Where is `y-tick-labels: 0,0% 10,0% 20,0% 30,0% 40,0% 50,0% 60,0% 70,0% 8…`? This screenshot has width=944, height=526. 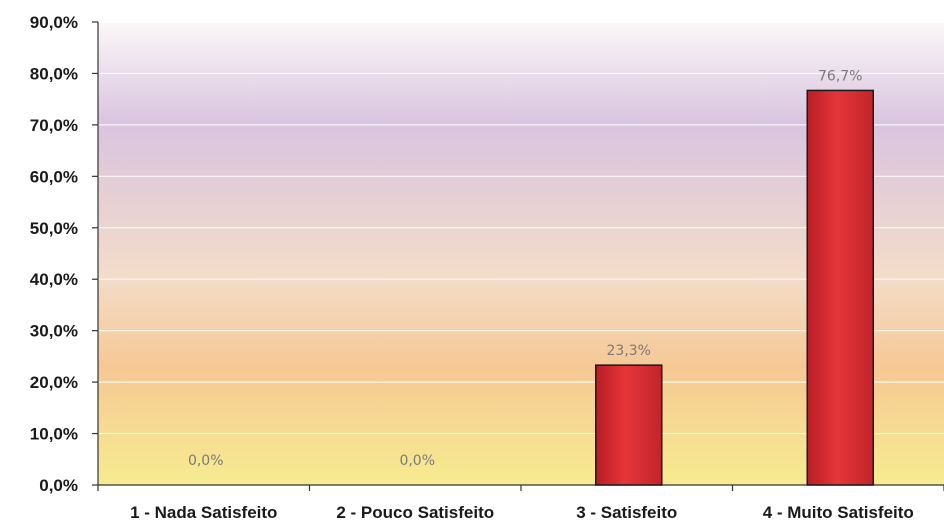
y-tick-labels: 0,0% 10,0% 20,0% 30,0% 40,0% 50,0% 60,0% 70,0% 8… is located at coordinates (54, 254).